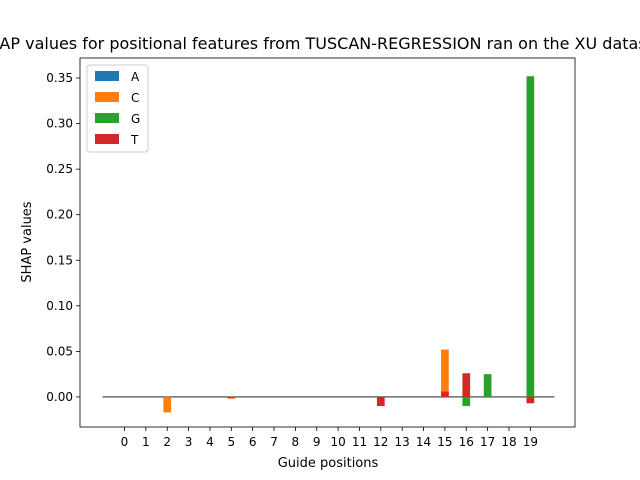 This screenshot has height=480, width=640. What do you see at coordinates (125, 442) in the screenshot?
I see `x-tick-label: 0` at bounding box center [125, 442].